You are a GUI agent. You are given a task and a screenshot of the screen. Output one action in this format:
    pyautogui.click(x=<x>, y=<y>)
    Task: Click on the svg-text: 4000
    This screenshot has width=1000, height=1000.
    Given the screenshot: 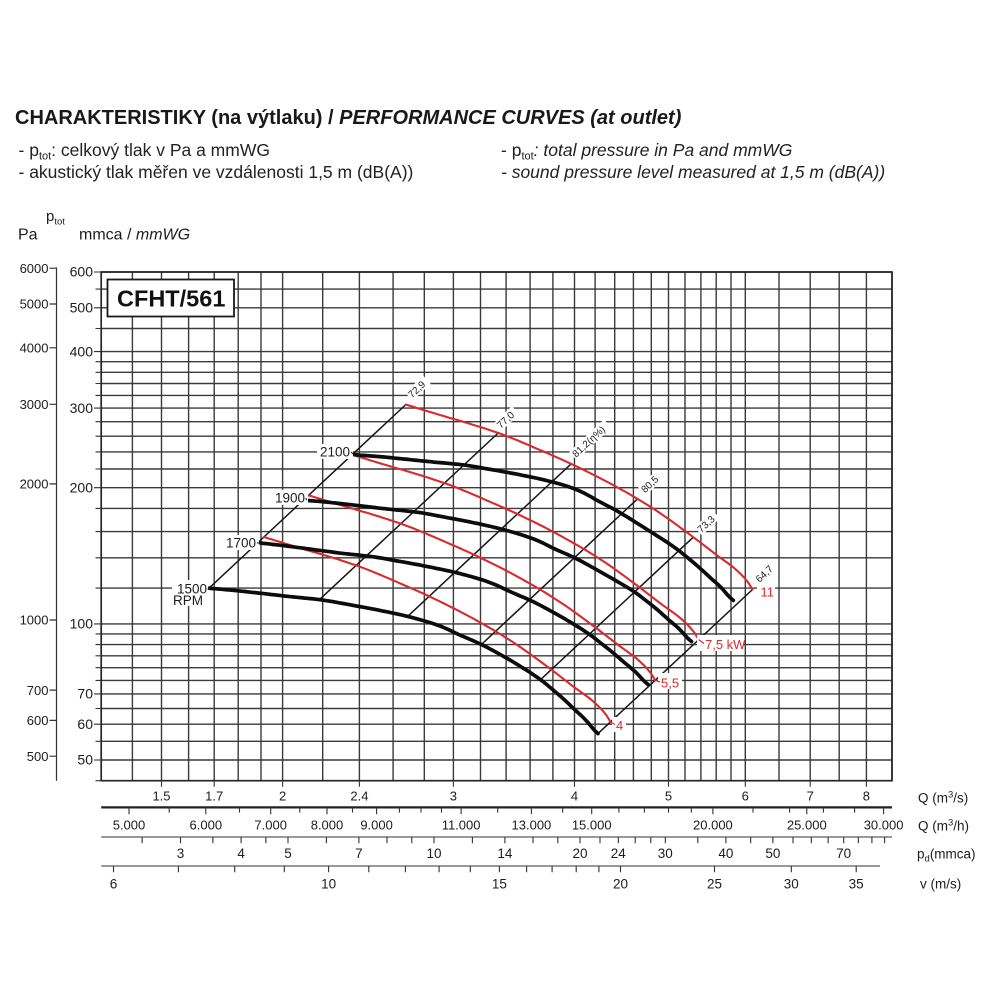 What is the action you would take?
    pyautogui.click(x=34, y=348)
    